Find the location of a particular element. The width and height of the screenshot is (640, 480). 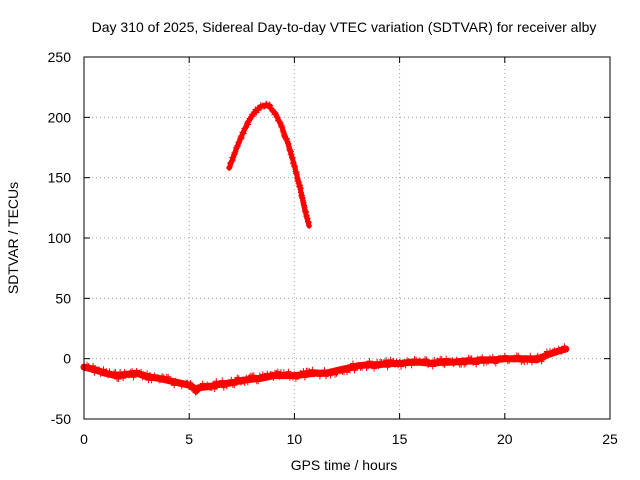

y-axis-label: SDTVAR / TECUs is located at coordinates (13, 238).